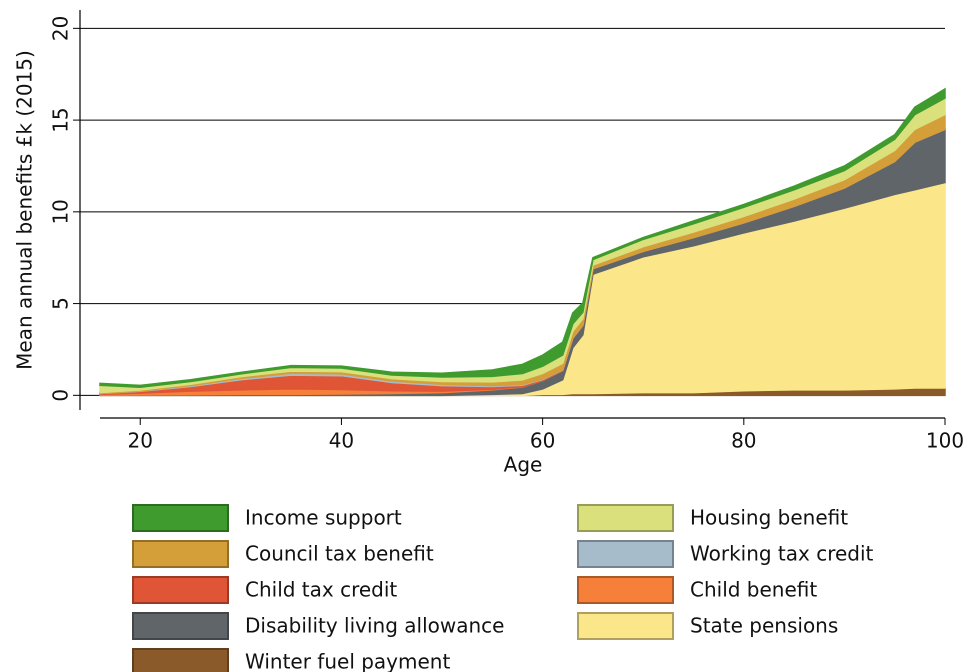 Image resolution: width=970 pixels, height=672 pixels. Describe the element at coordinates (140, 441) in the screenshot. I see `x-tick-label: 20` at that location.